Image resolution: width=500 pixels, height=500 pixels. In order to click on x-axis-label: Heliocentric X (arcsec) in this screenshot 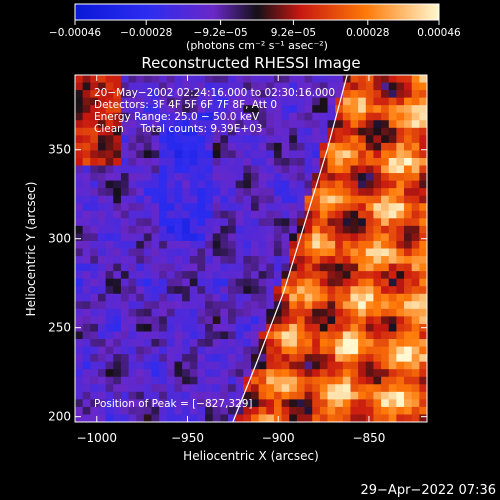, I will do `click(251, 456)`.